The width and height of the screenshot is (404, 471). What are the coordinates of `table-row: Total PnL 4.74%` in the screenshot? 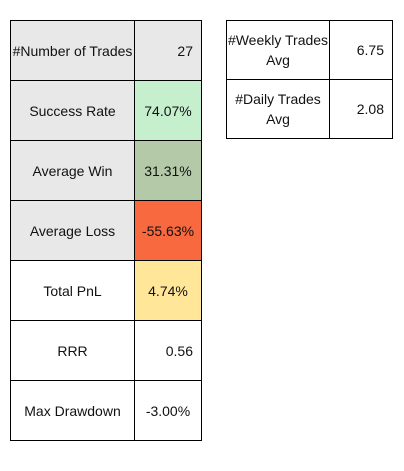 It's located at (106, 290).